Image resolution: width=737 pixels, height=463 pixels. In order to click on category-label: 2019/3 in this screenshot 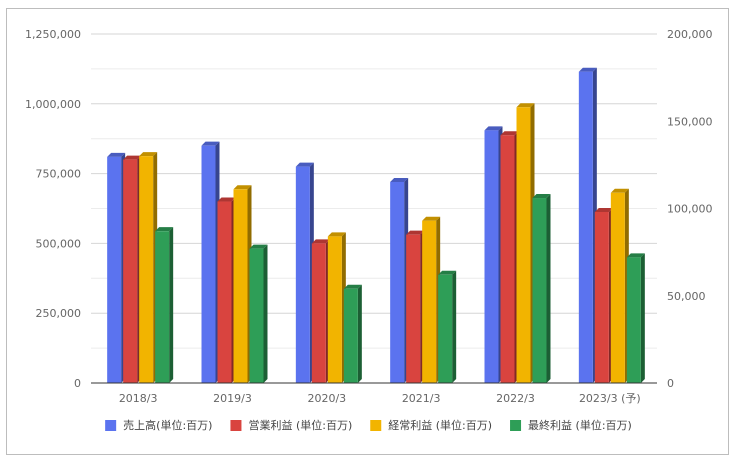, I will do `click(232, 398)`.